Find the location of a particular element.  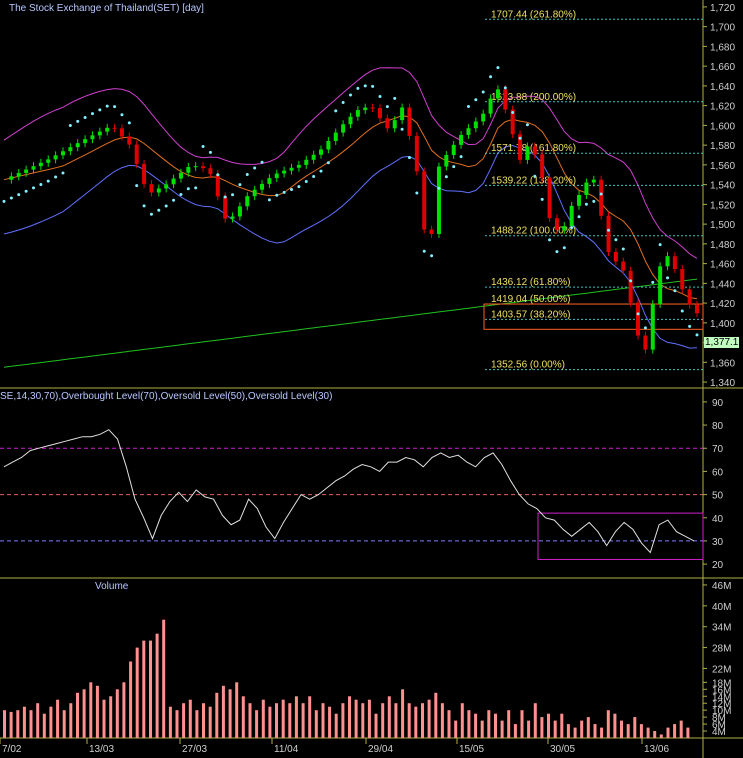

price-tick-label: 1,700 is located at coordinates (722, 28).